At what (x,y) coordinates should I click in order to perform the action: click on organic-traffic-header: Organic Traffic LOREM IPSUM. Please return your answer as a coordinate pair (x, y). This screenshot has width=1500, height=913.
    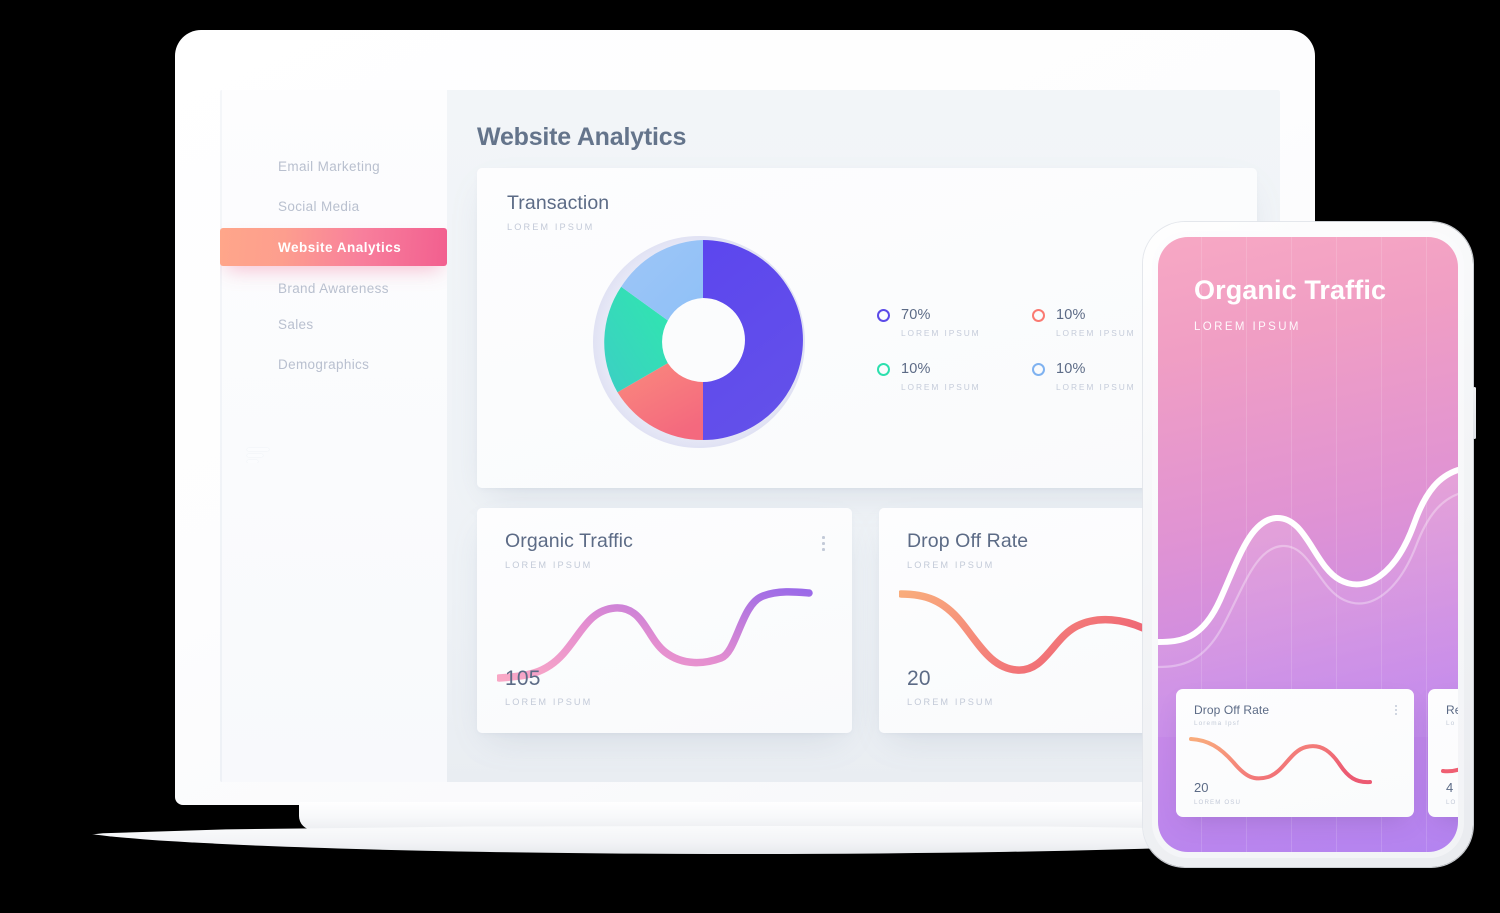
    Looking at the image, I should click on (569, 550).